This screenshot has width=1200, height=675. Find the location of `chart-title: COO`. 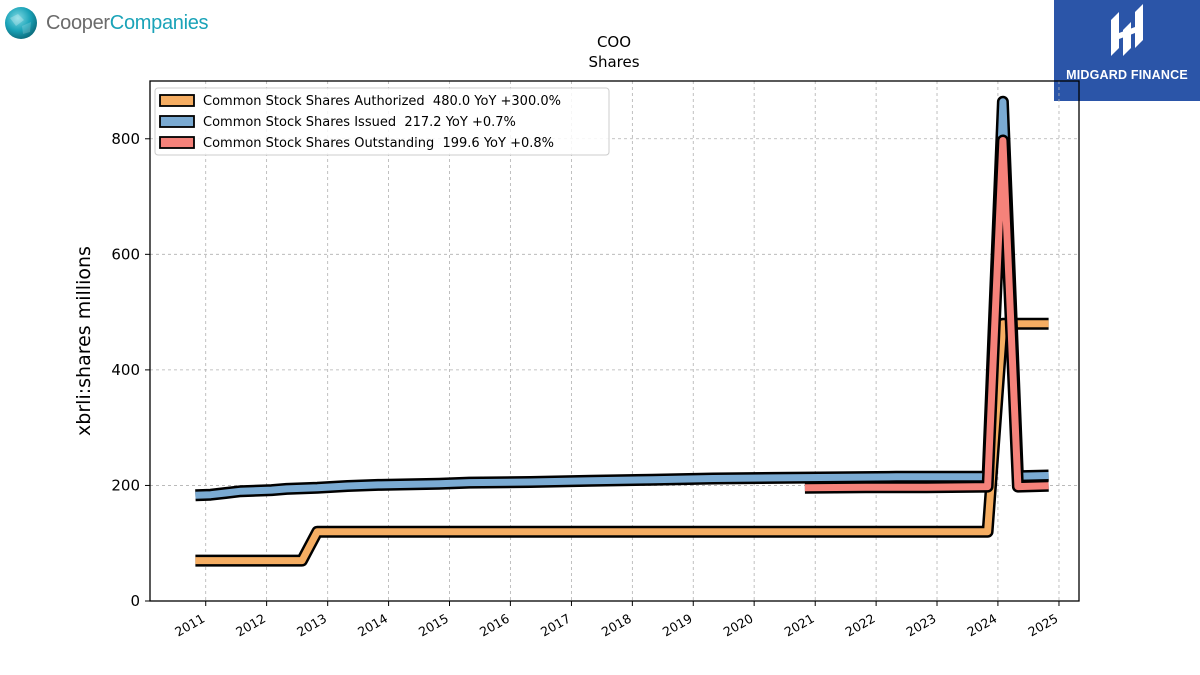

chart-title: COO is located at coordinates (614, 42).